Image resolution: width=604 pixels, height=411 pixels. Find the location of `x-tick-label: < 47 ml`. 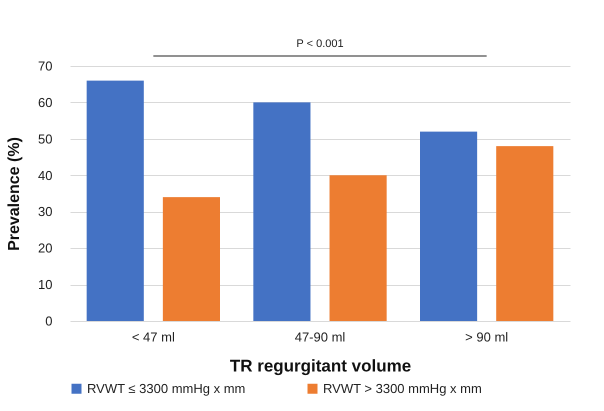

x-tick-label: < 47 ml is located at coordinates (153, 337).